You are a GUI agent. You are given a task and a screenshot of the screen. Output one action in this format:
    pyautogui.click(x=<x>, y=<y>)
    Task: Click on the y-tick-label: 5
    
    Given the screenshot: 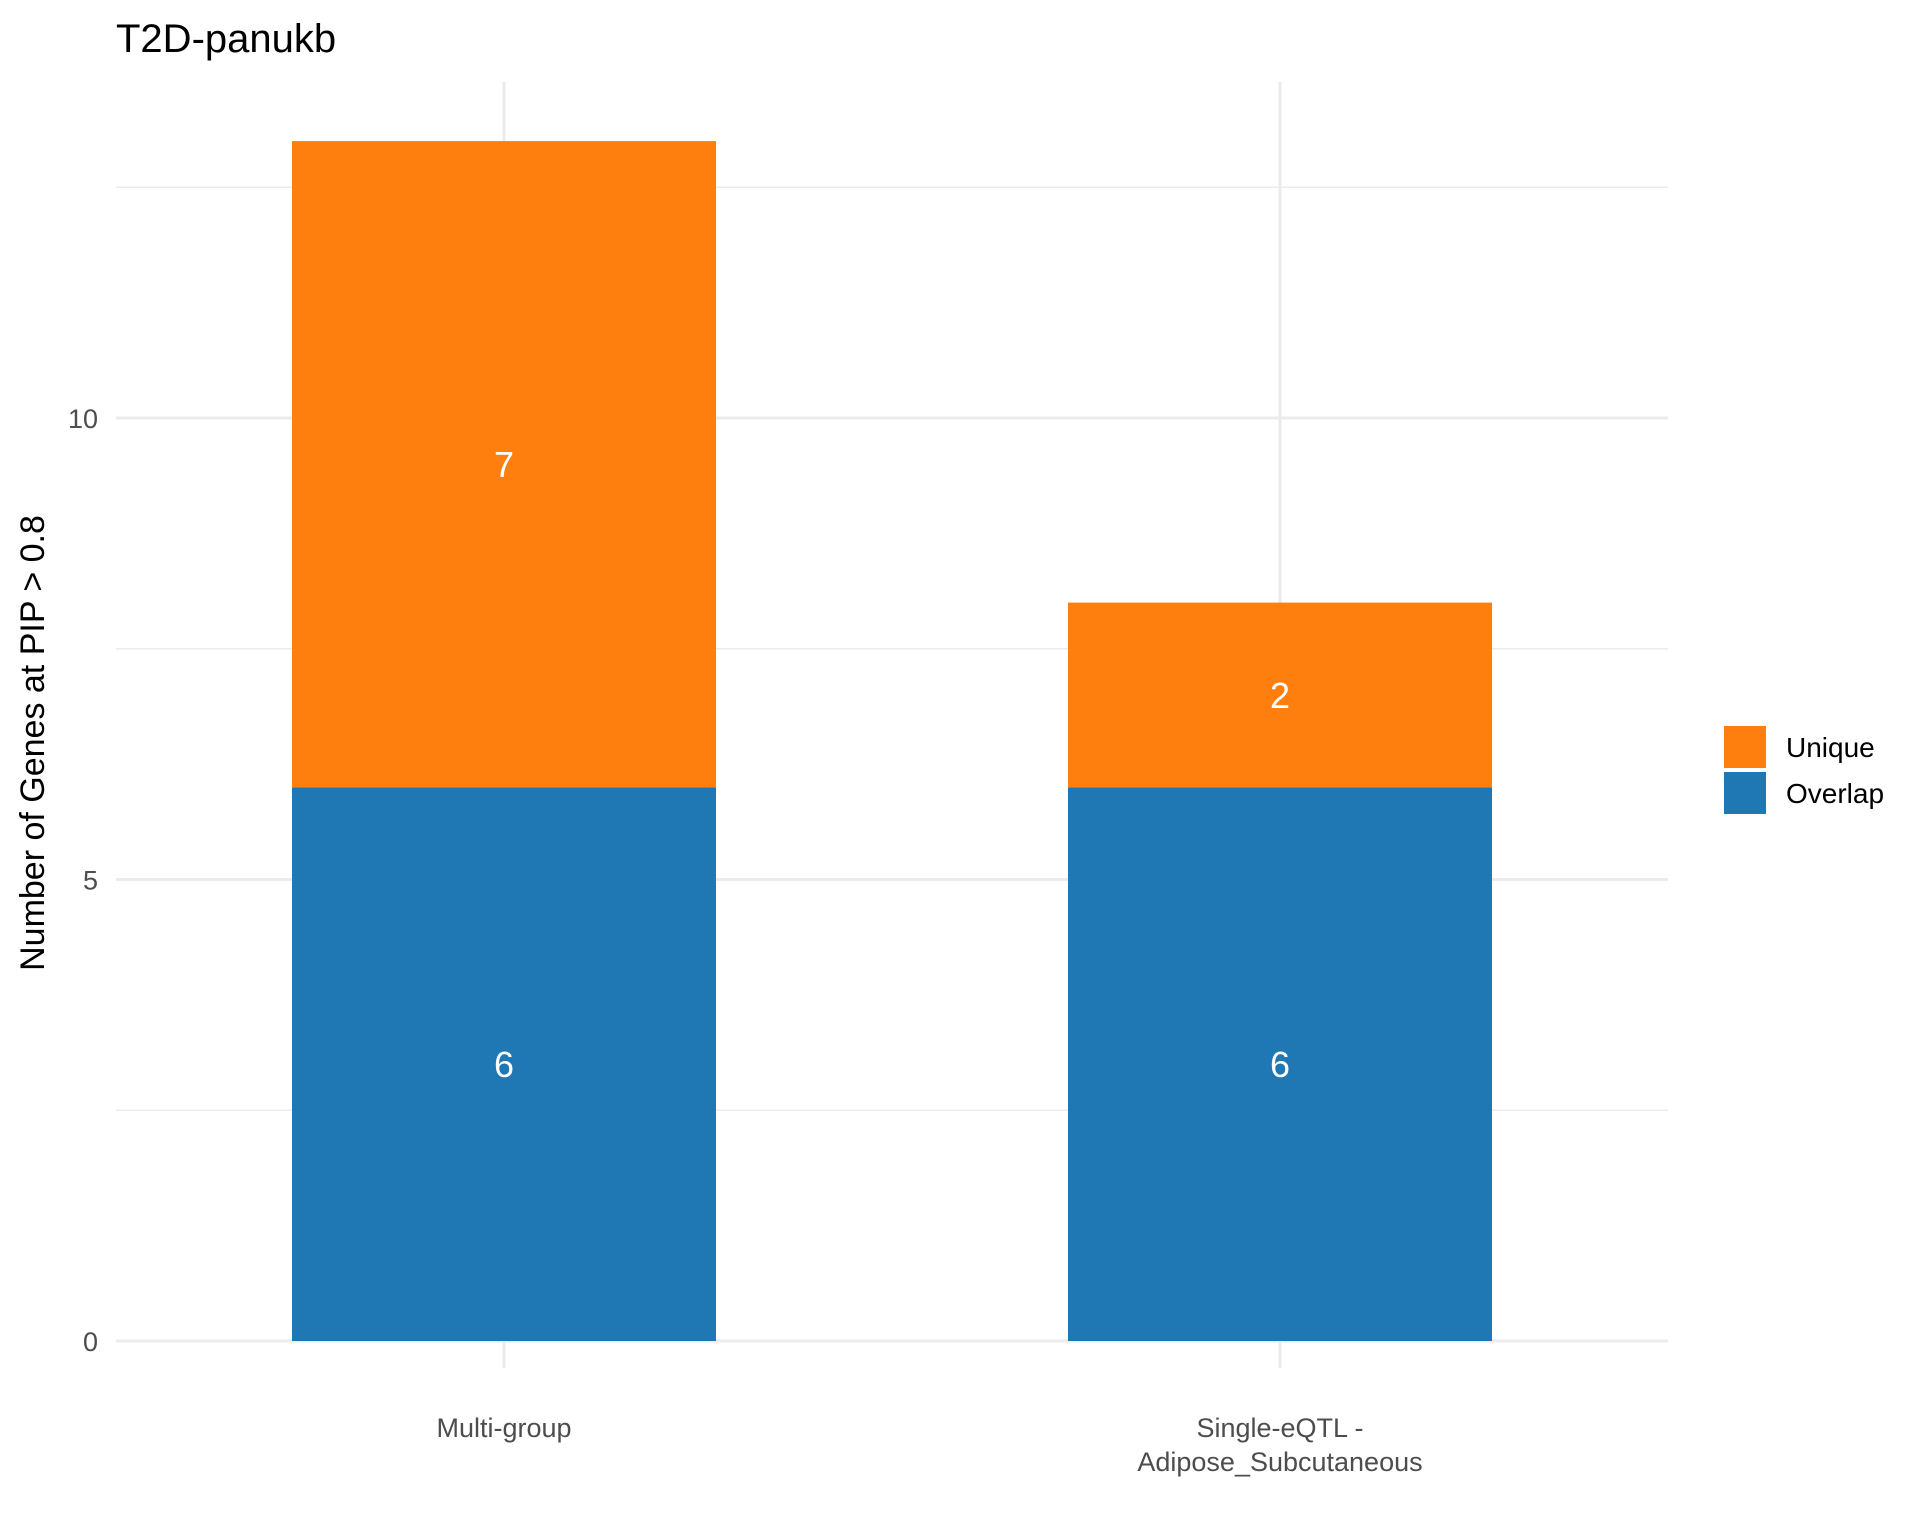 What is the action you would take?
    pyautogui.click(x=90, y=881)
    